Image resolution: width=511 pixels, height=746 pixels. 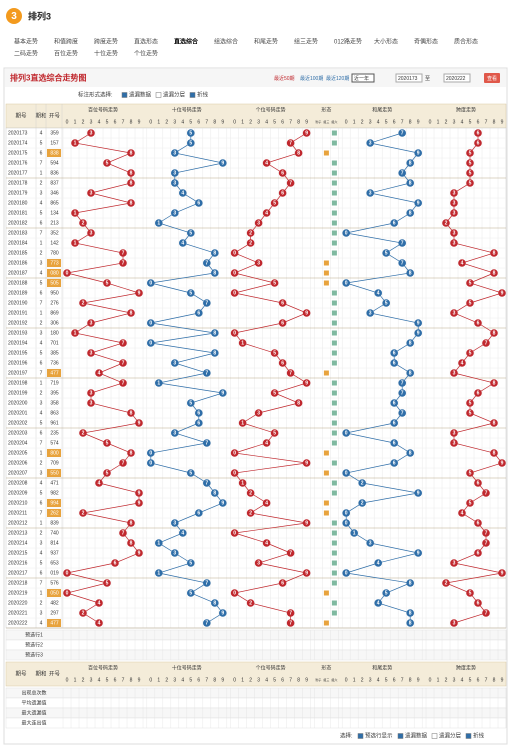 I want to click on number: 576, so click(x=54, y=583).